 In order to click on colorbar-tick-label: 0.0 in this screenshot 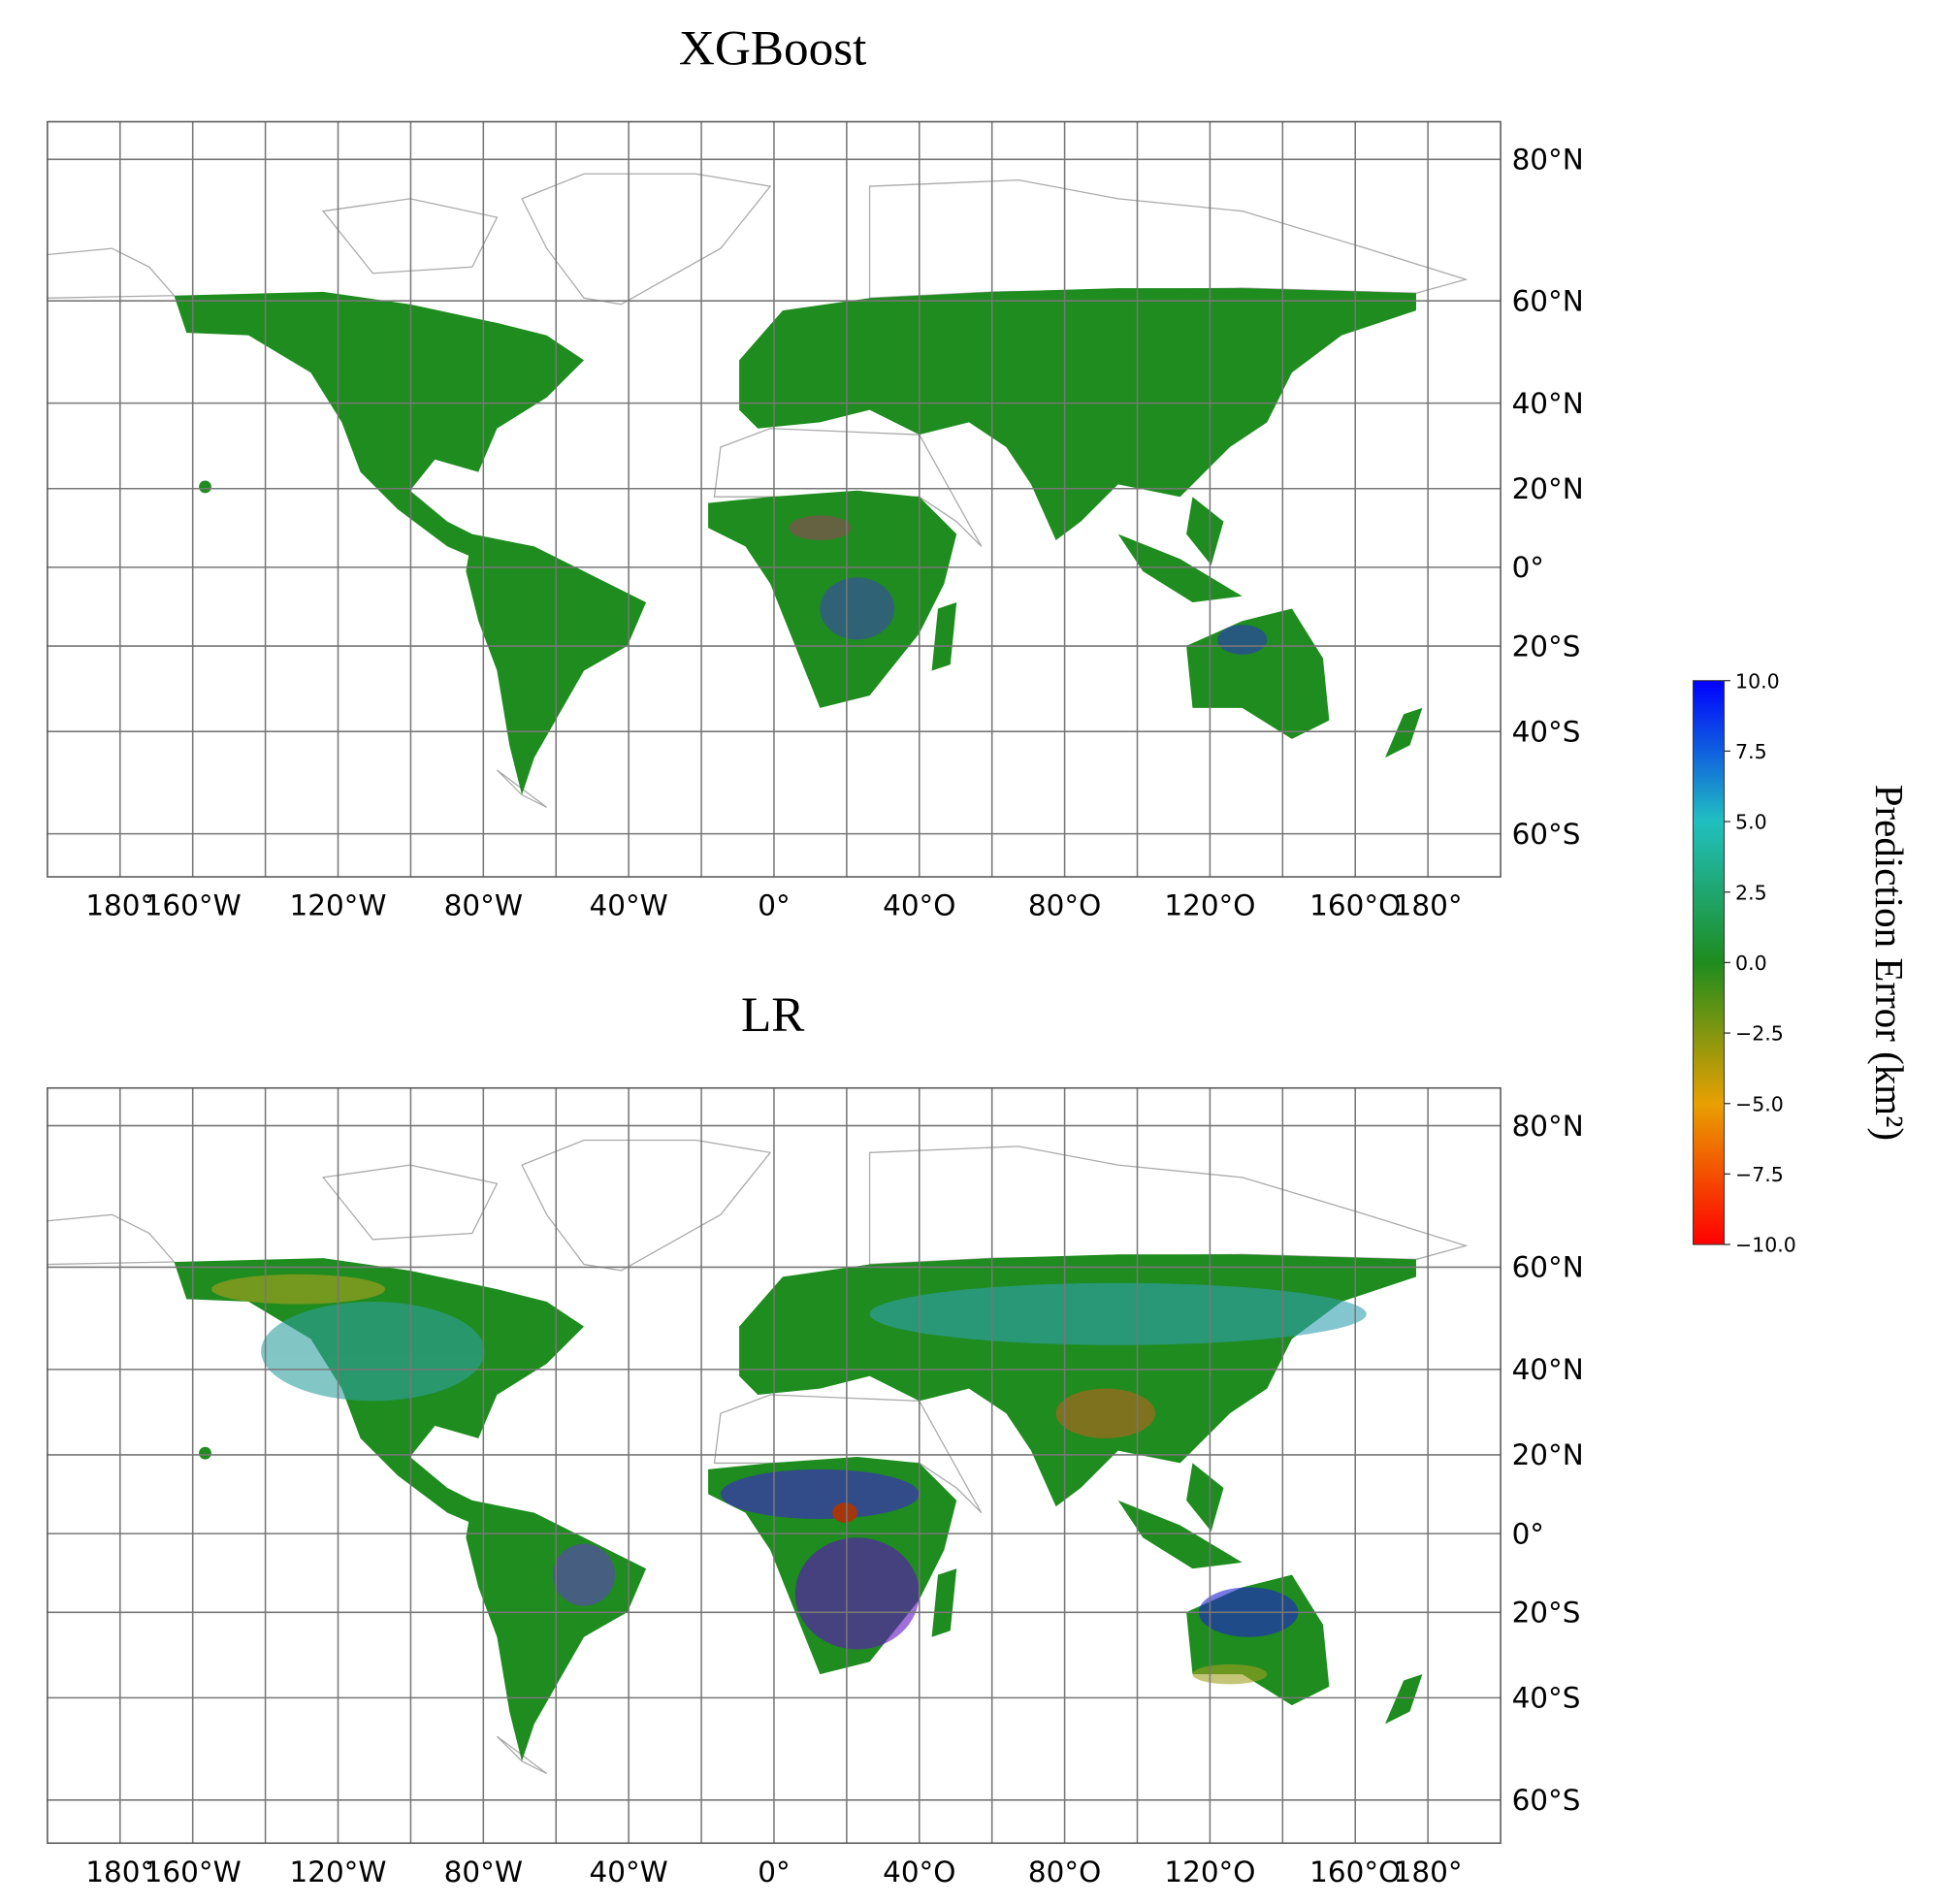, I will do `click(1751, 963)`.